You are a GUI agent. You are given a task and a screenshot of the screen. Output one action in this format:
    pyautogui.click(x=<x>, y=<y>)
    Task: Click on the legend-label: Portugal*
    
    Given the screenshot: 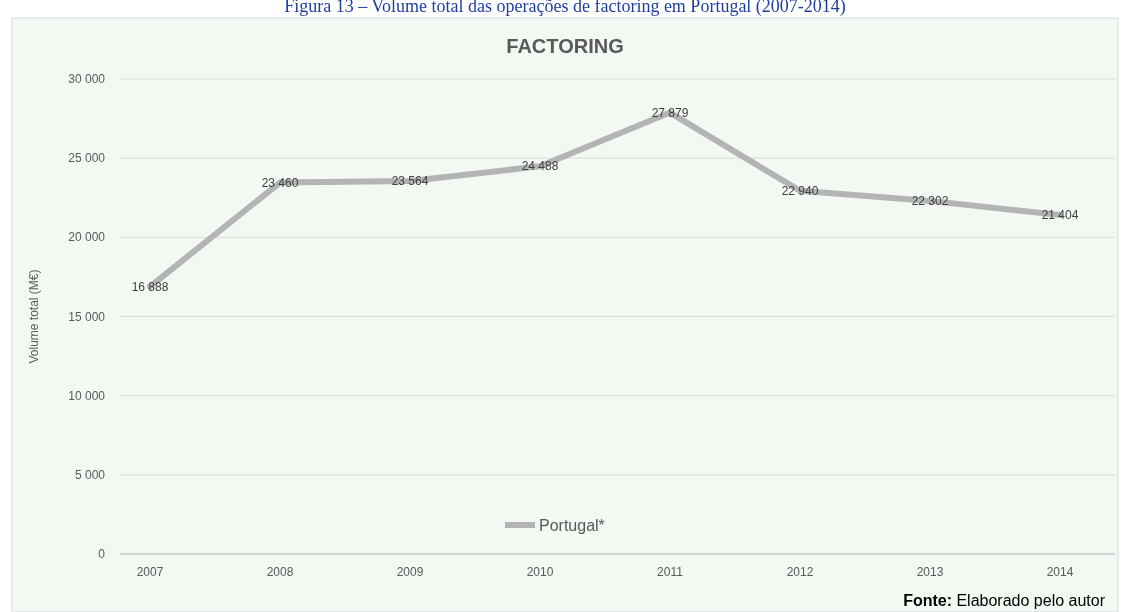 What is the action you would take?
    pyautogui.click(x=572, y=525)
    